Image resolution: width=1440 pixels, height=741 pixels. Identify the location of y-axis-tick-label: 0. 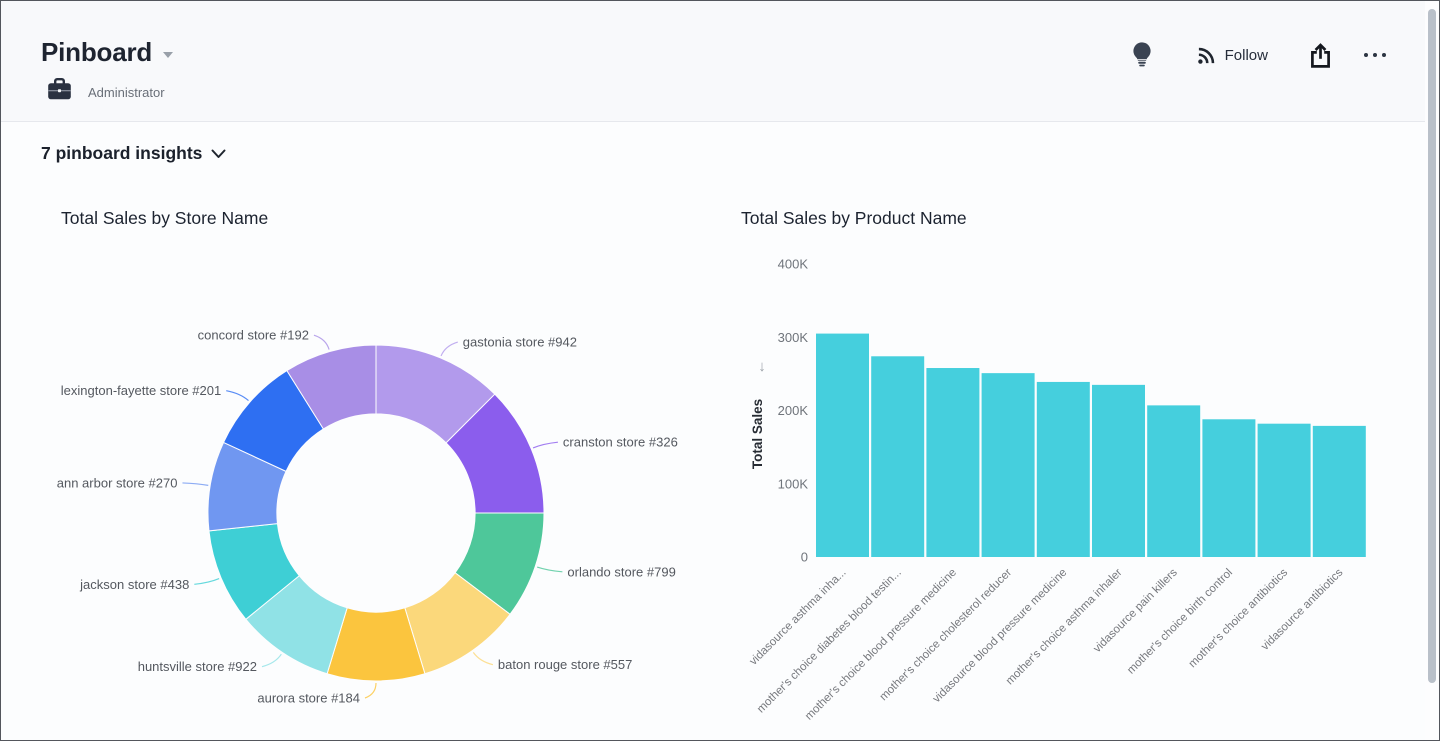
(804, 557).